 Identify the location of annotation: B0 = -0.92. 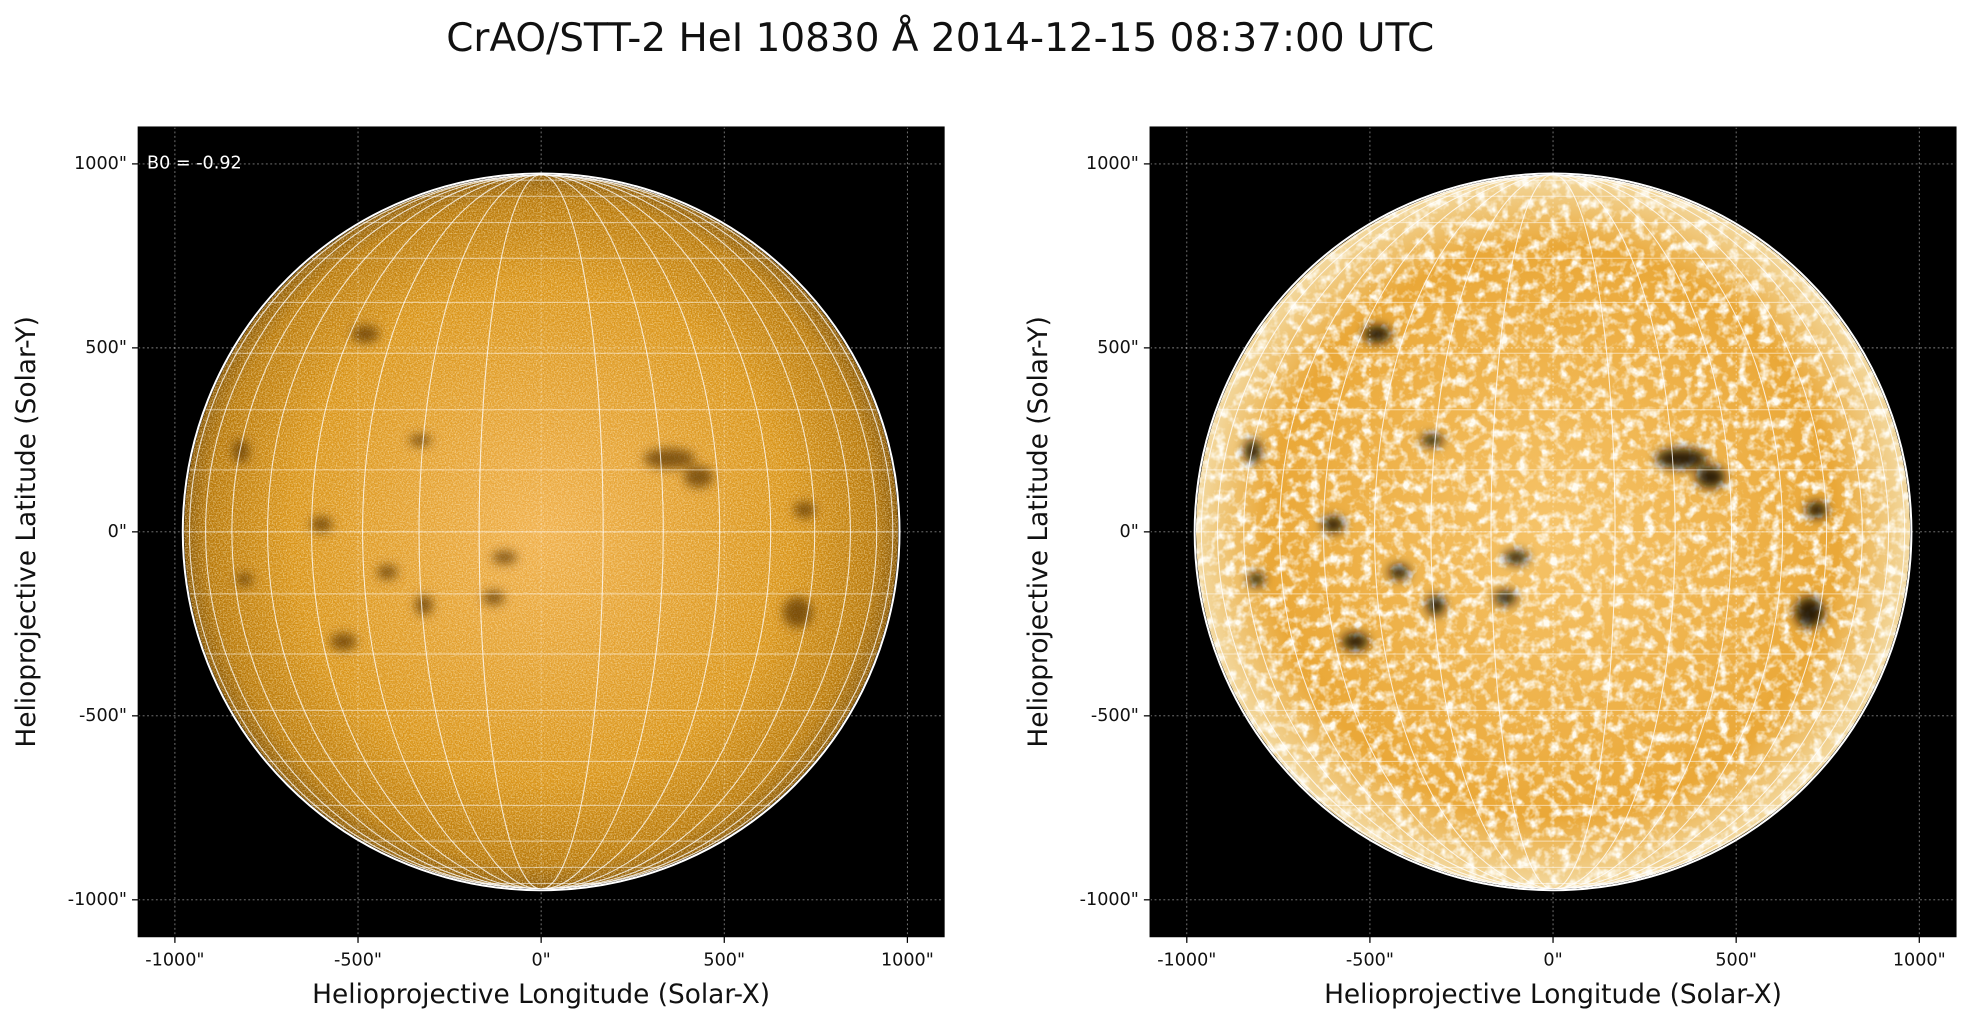
(194, 164).